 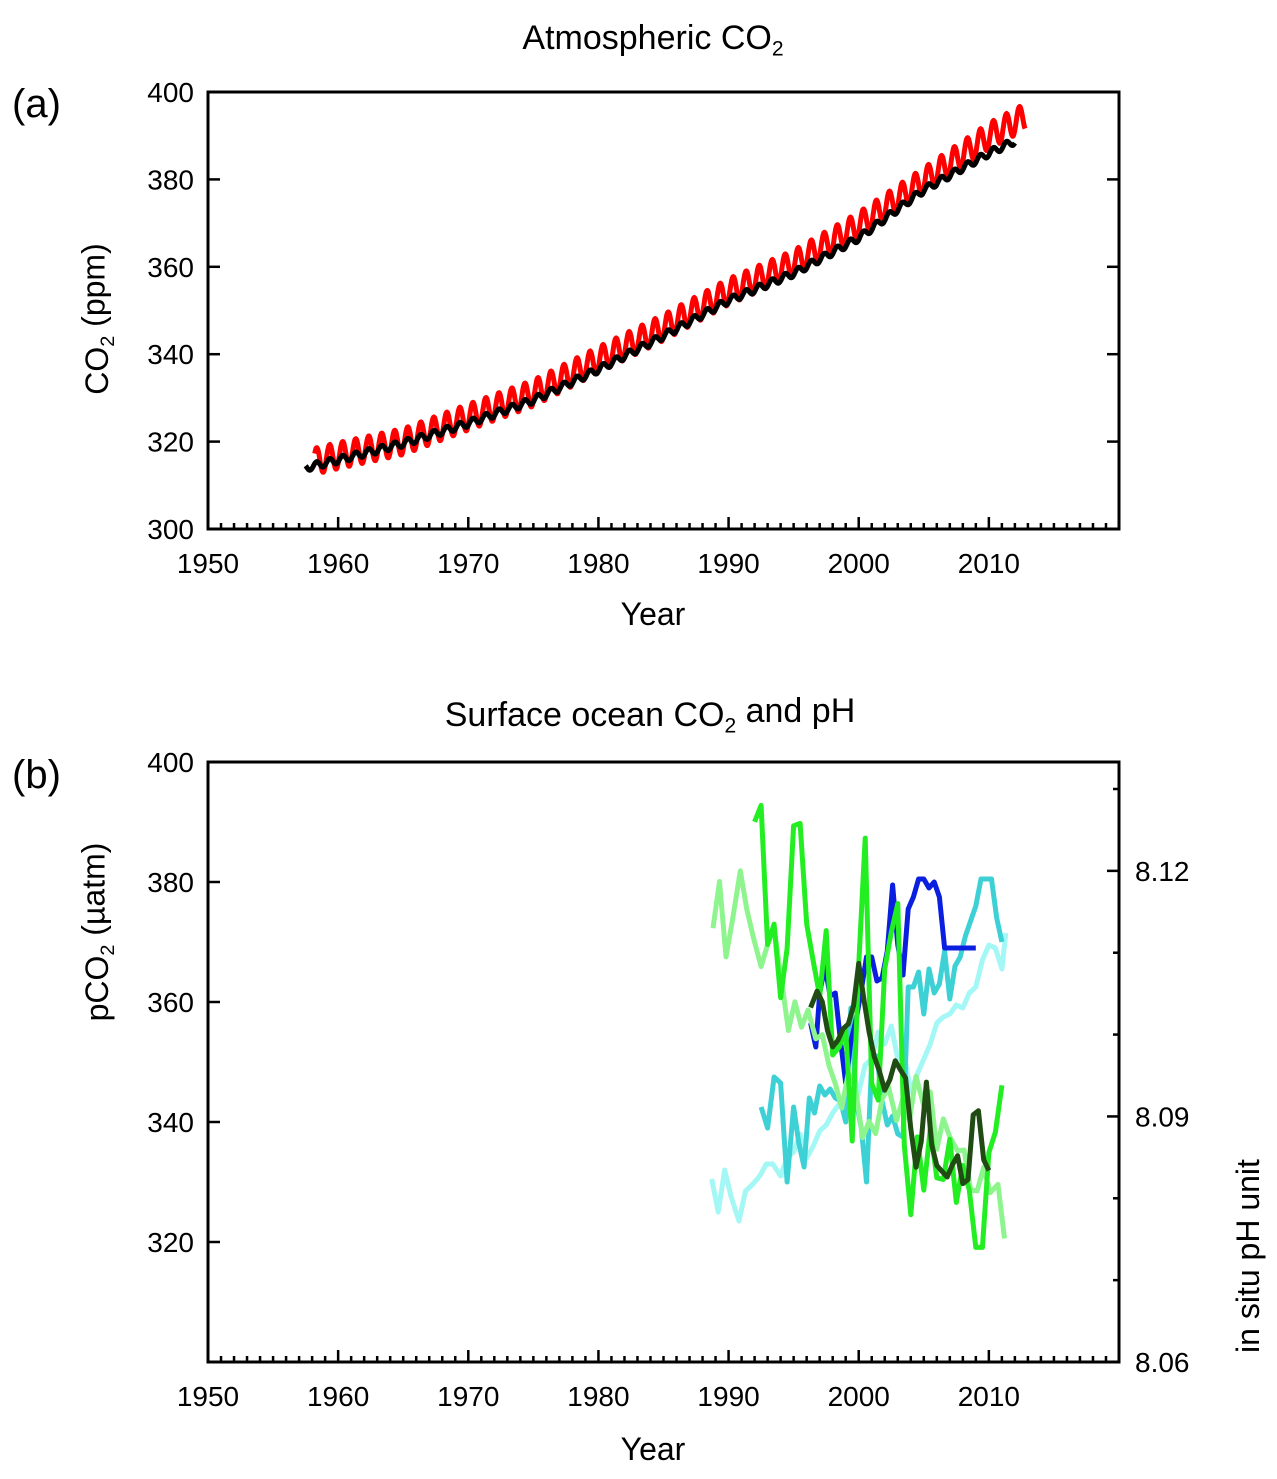 I want to click on panel-b-y-tick-label: 340, so click(x=170, y=1122).